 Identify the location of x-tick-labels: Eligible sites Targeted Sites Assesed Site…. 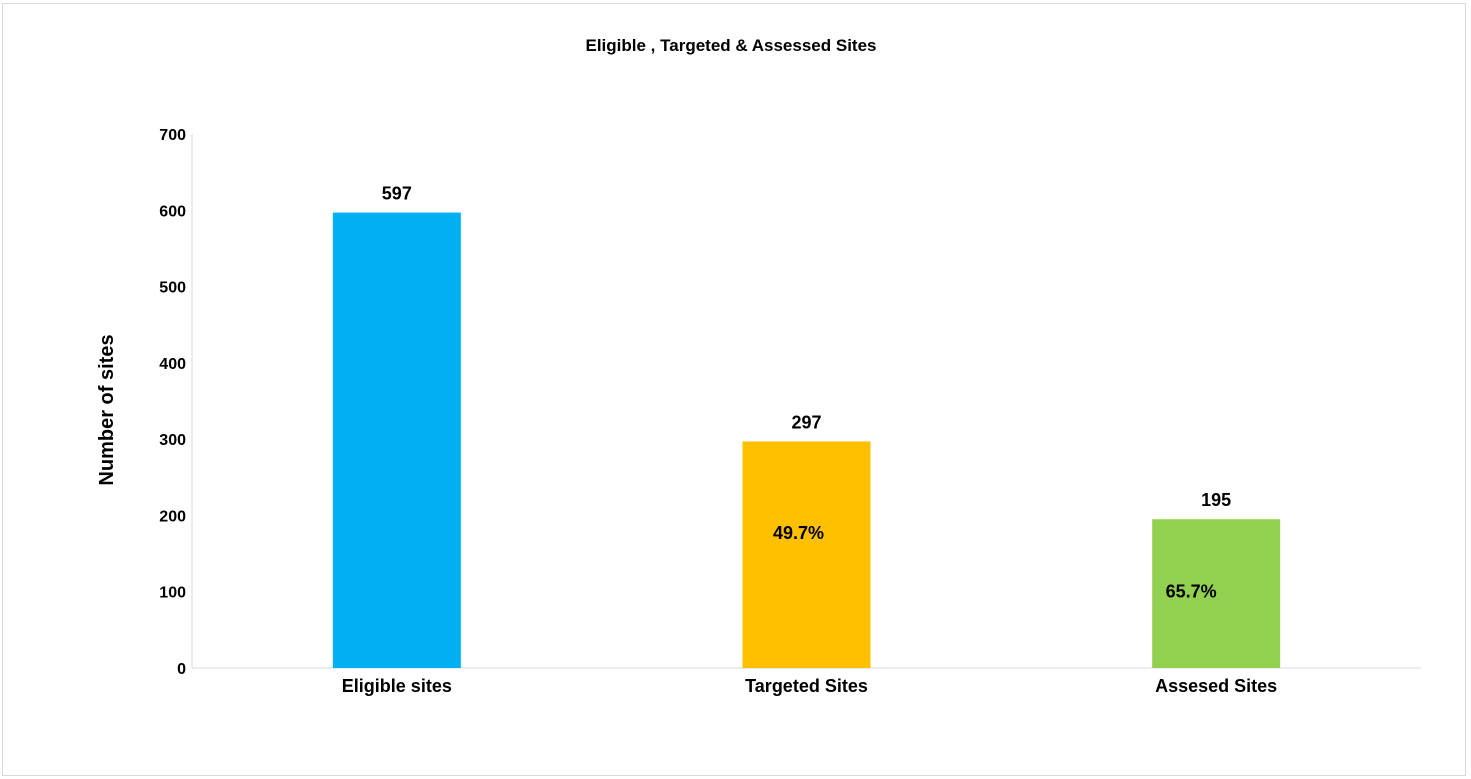
(809, 686).